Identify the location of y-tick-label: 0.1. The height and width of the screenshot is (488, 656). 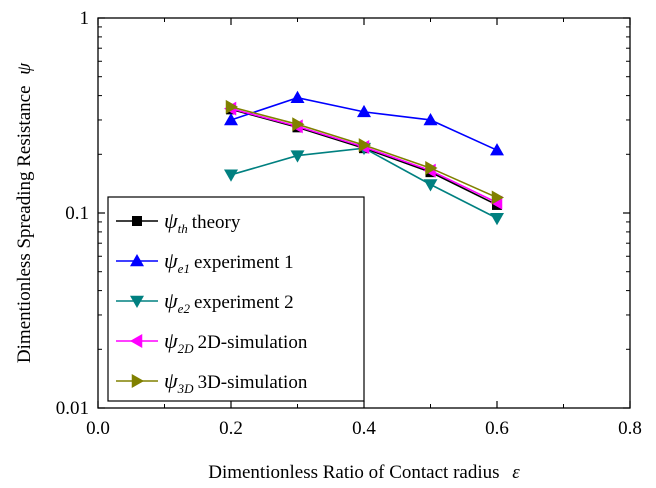
(77, 213).